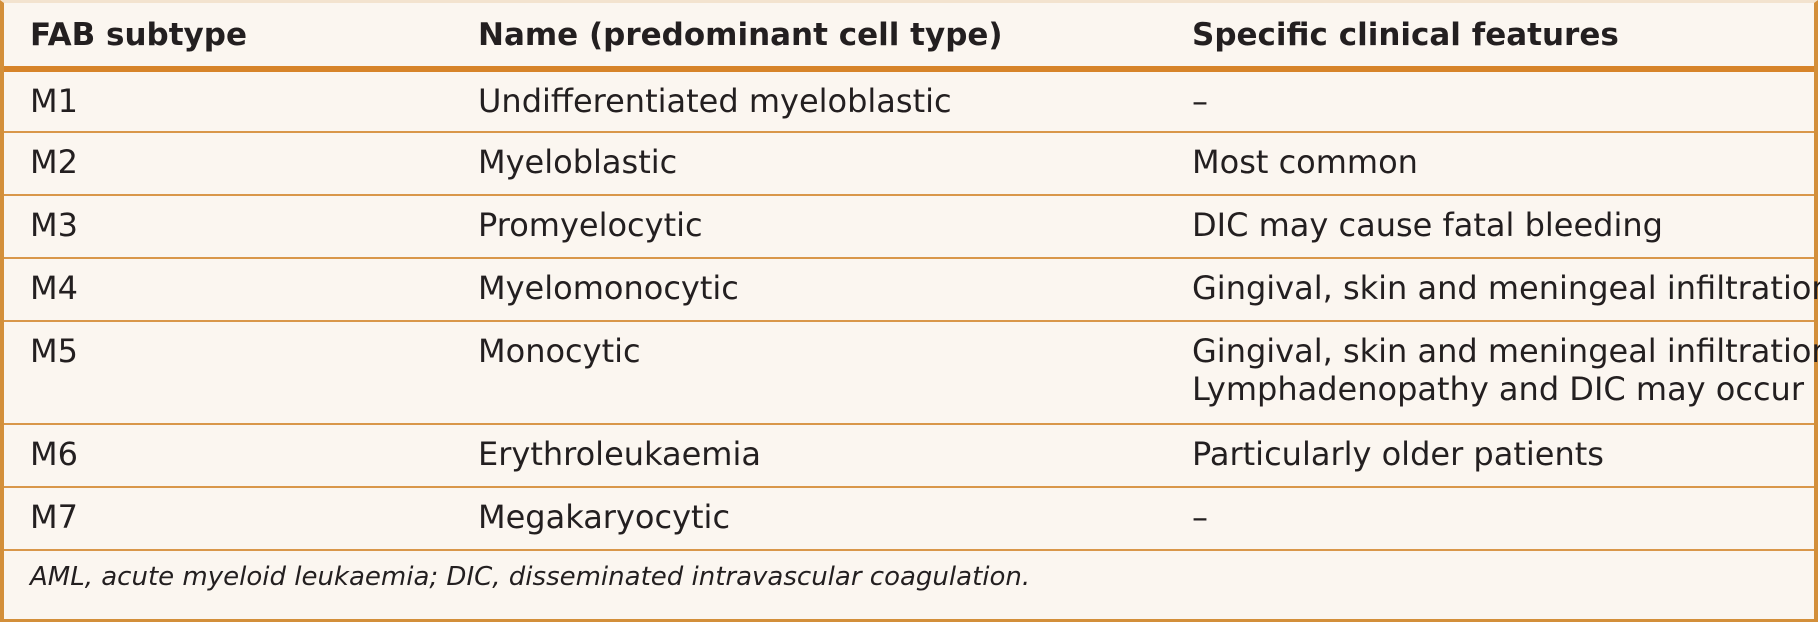 The height and width of the screenshot is (624, 1820). I want to click on feature-text: Most common, so click(1305, 162).